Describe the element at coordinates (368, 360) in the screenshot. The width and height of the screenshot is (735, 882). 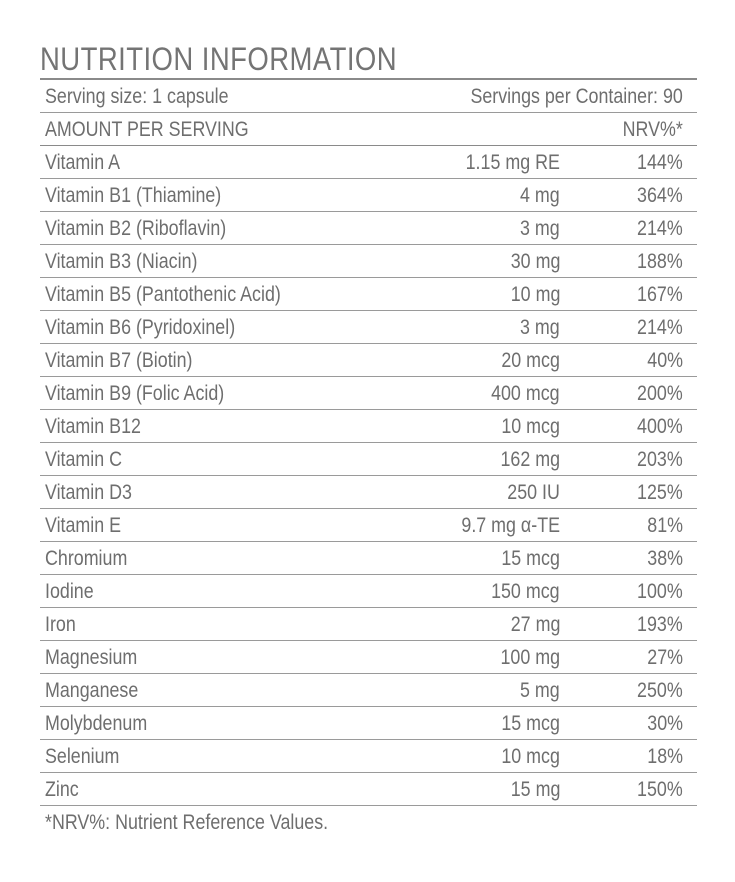
I see `table-row: Vitamin B7 (Biotin) 20 mcg 40%` at that location.